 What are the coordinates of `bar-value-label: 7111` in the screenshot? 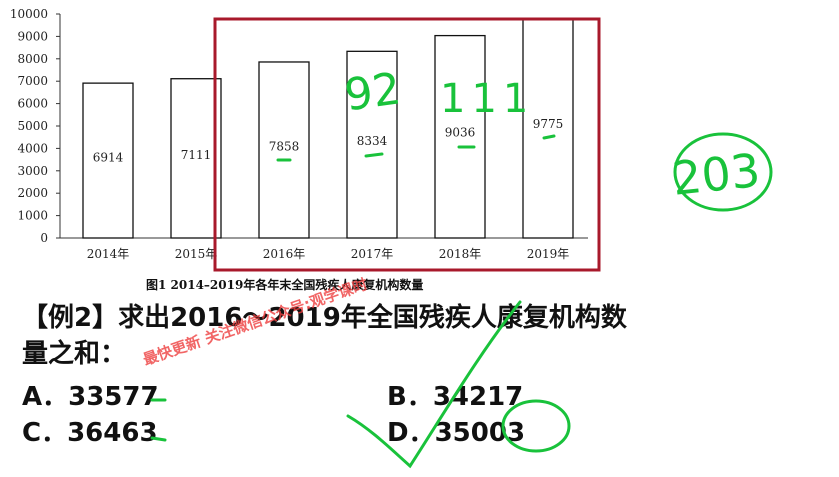 It's located at (196, 155).